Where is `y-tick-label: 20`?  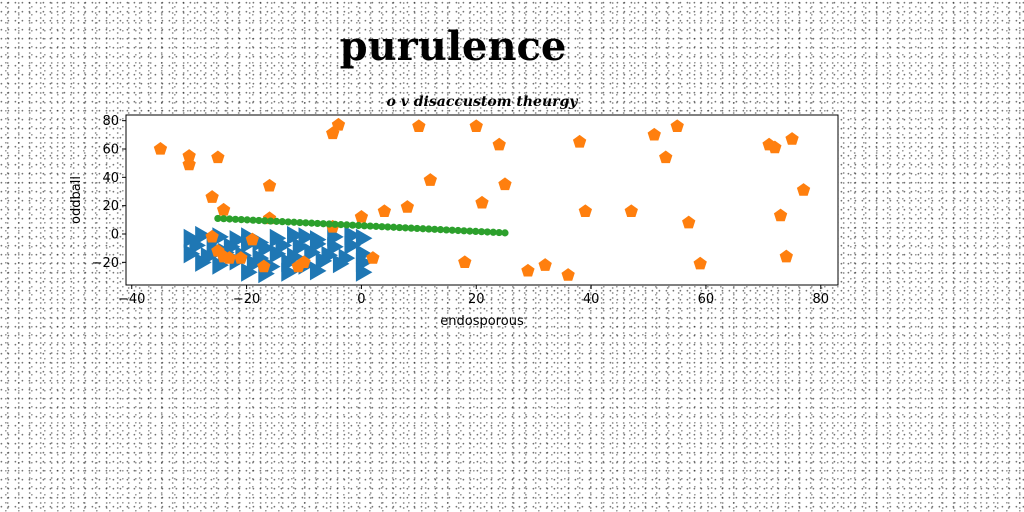 y-tick-label: 20 is located at coordinates (110, 206).